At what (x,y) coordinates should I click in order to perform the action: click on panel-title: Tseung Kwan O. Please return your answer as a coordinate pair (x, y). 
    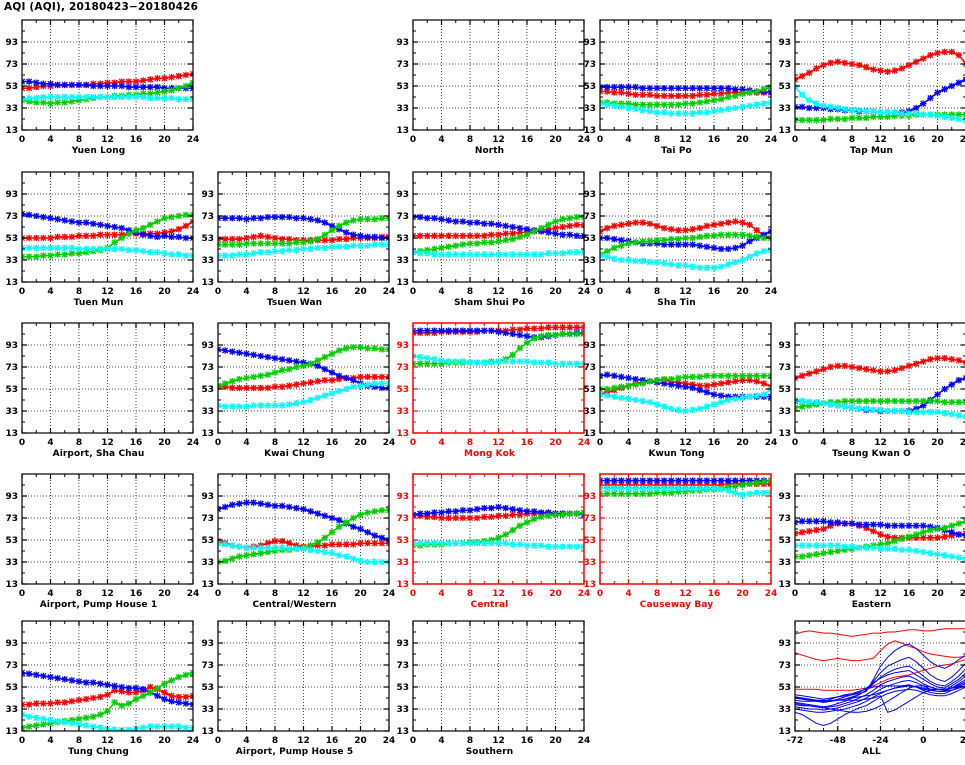
    Looking at the image, I should click on (871, 454).